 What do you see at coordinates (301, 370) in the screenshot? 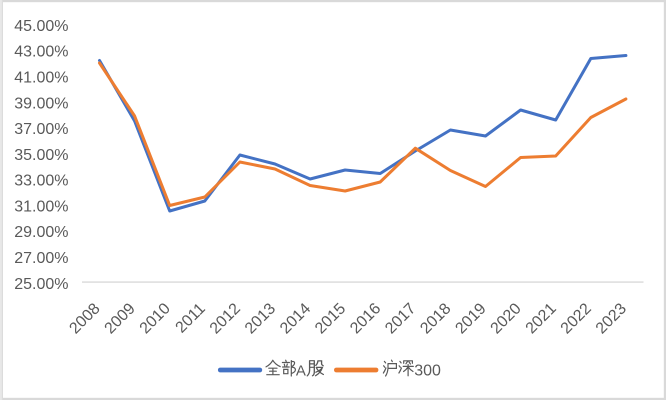
I see `svg-text: A` at bounding box center [301, 370].